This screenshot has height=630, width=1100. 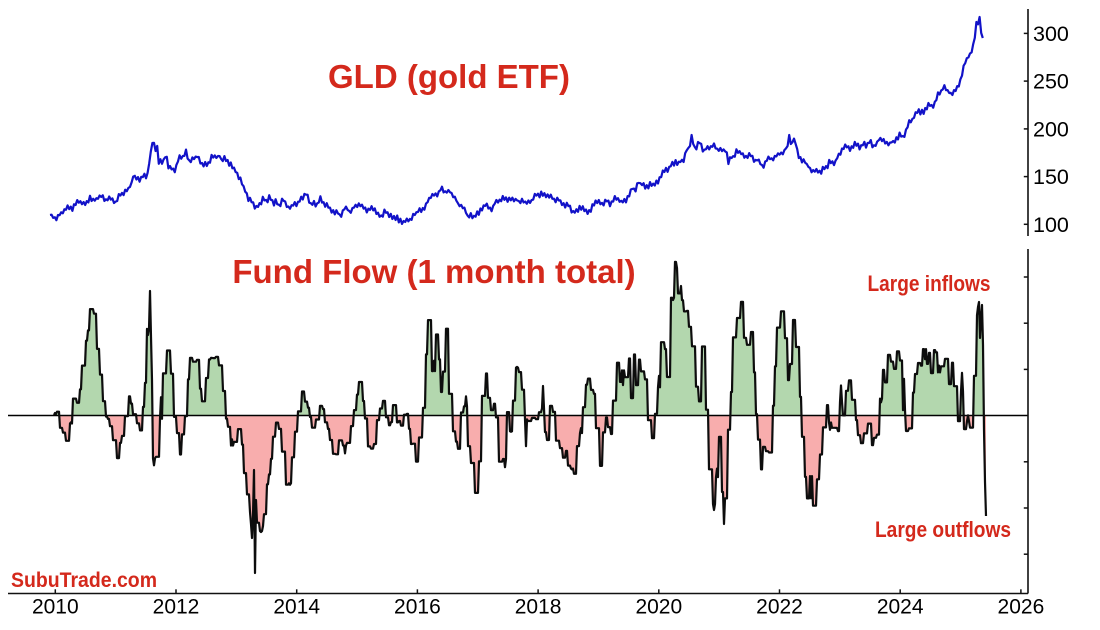 What do you see at coordinates (1051, 129) in the screenshot?
I see `svg-text: 200` at bounding box center [1051, 129].